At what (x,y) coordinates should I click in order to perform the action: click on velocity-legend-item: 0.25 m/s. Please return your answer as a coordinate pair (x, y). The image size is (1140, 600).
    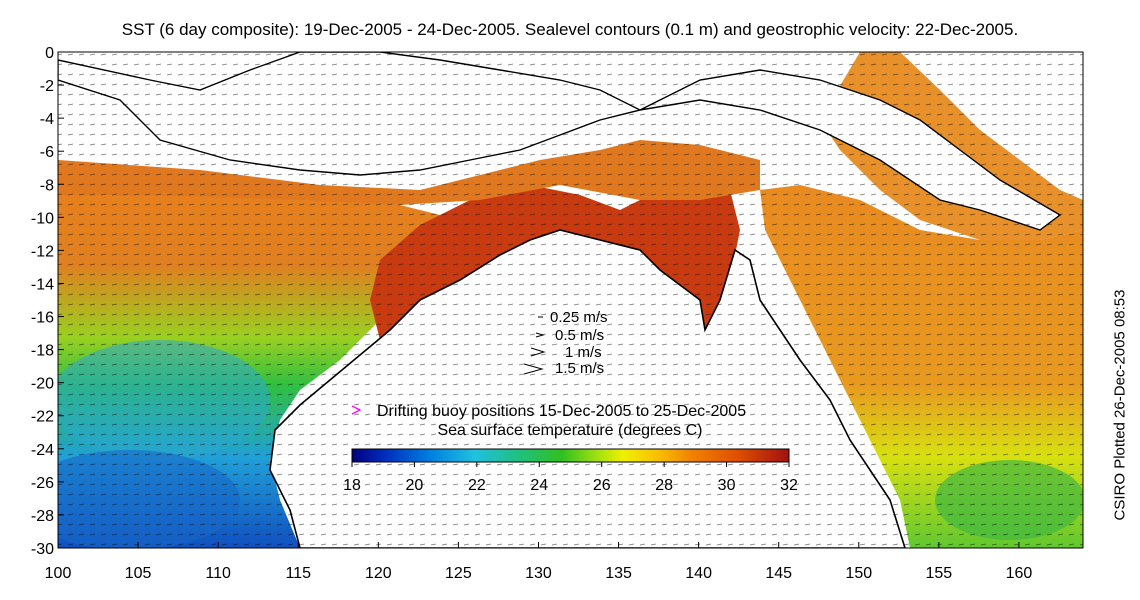
    Looking at the image, I should click on (573, 317).